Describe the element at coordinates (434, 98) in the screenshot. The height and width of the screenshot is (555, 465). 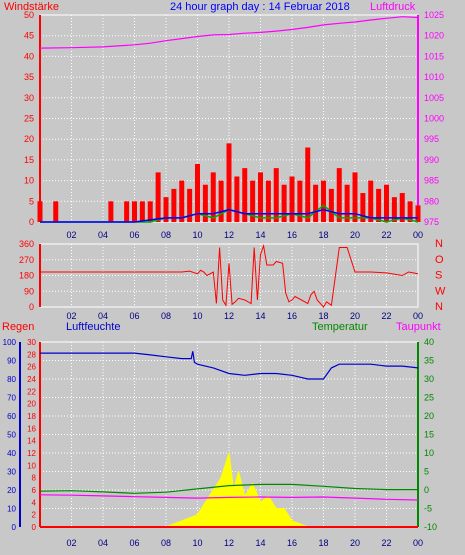
I see `y-tick-label: 1005` at that location.